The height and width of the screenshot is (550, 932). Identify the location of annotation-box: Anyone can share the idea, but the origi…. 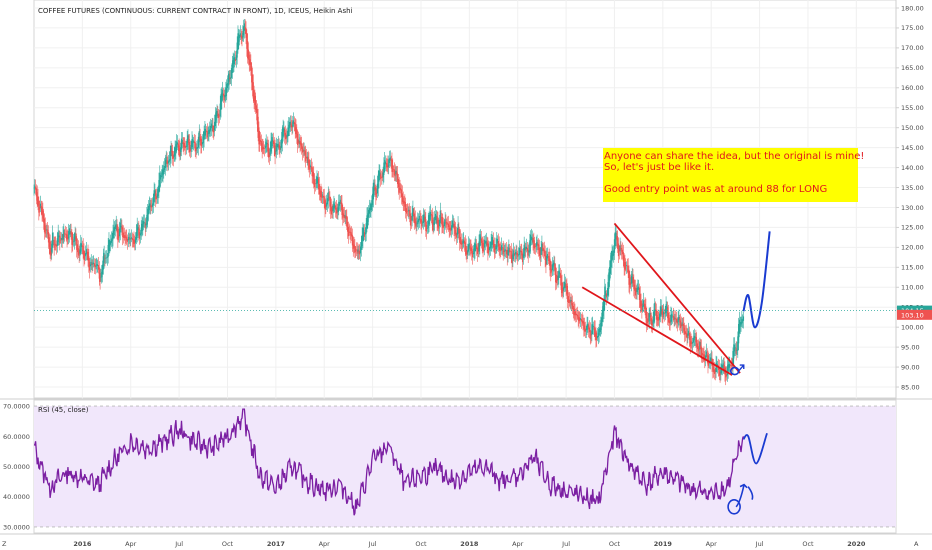
(733, 175).